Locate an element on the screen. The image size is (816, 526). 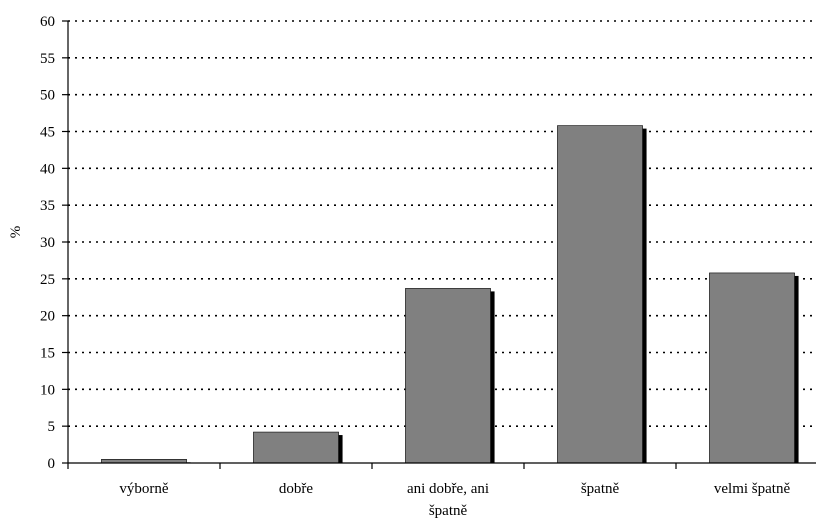
x-category-label: špatně is located at coordinates (600, 489).